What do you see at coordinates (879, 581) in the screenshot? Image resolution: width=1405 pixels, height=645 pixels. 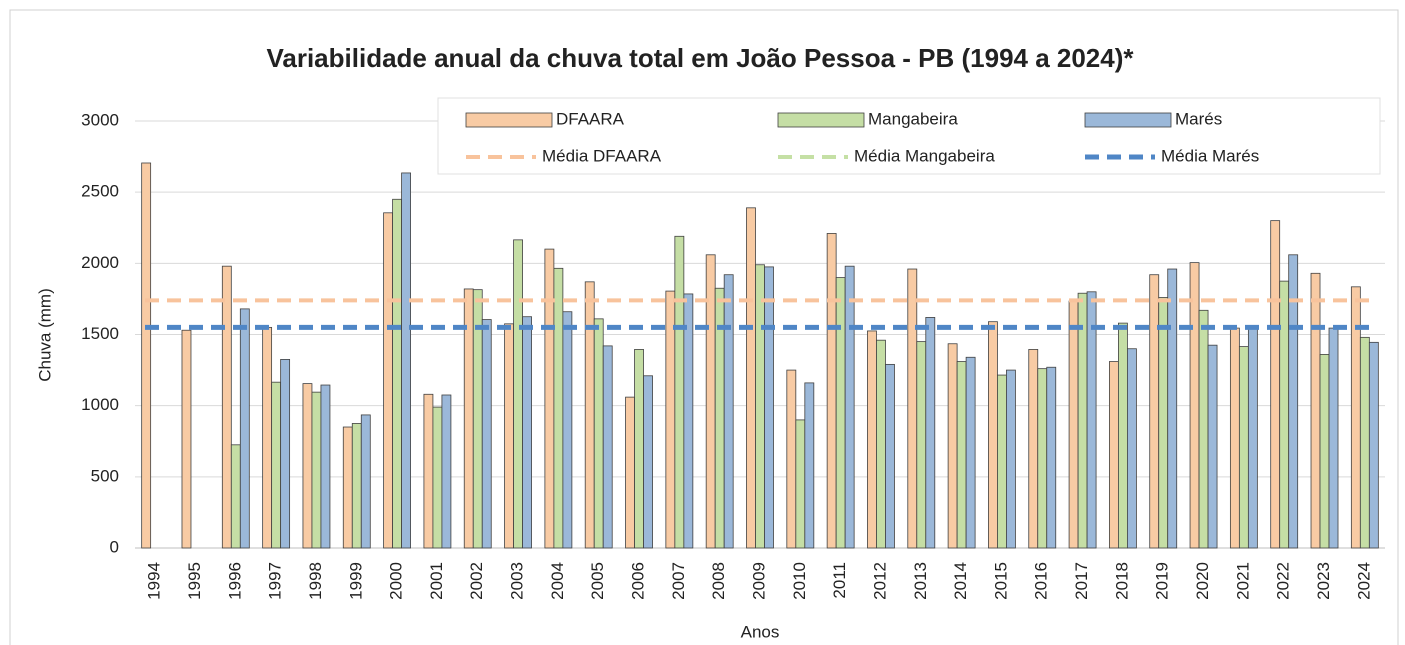 I see `x-tick-label: 2012` at bounding box center [879, 581].